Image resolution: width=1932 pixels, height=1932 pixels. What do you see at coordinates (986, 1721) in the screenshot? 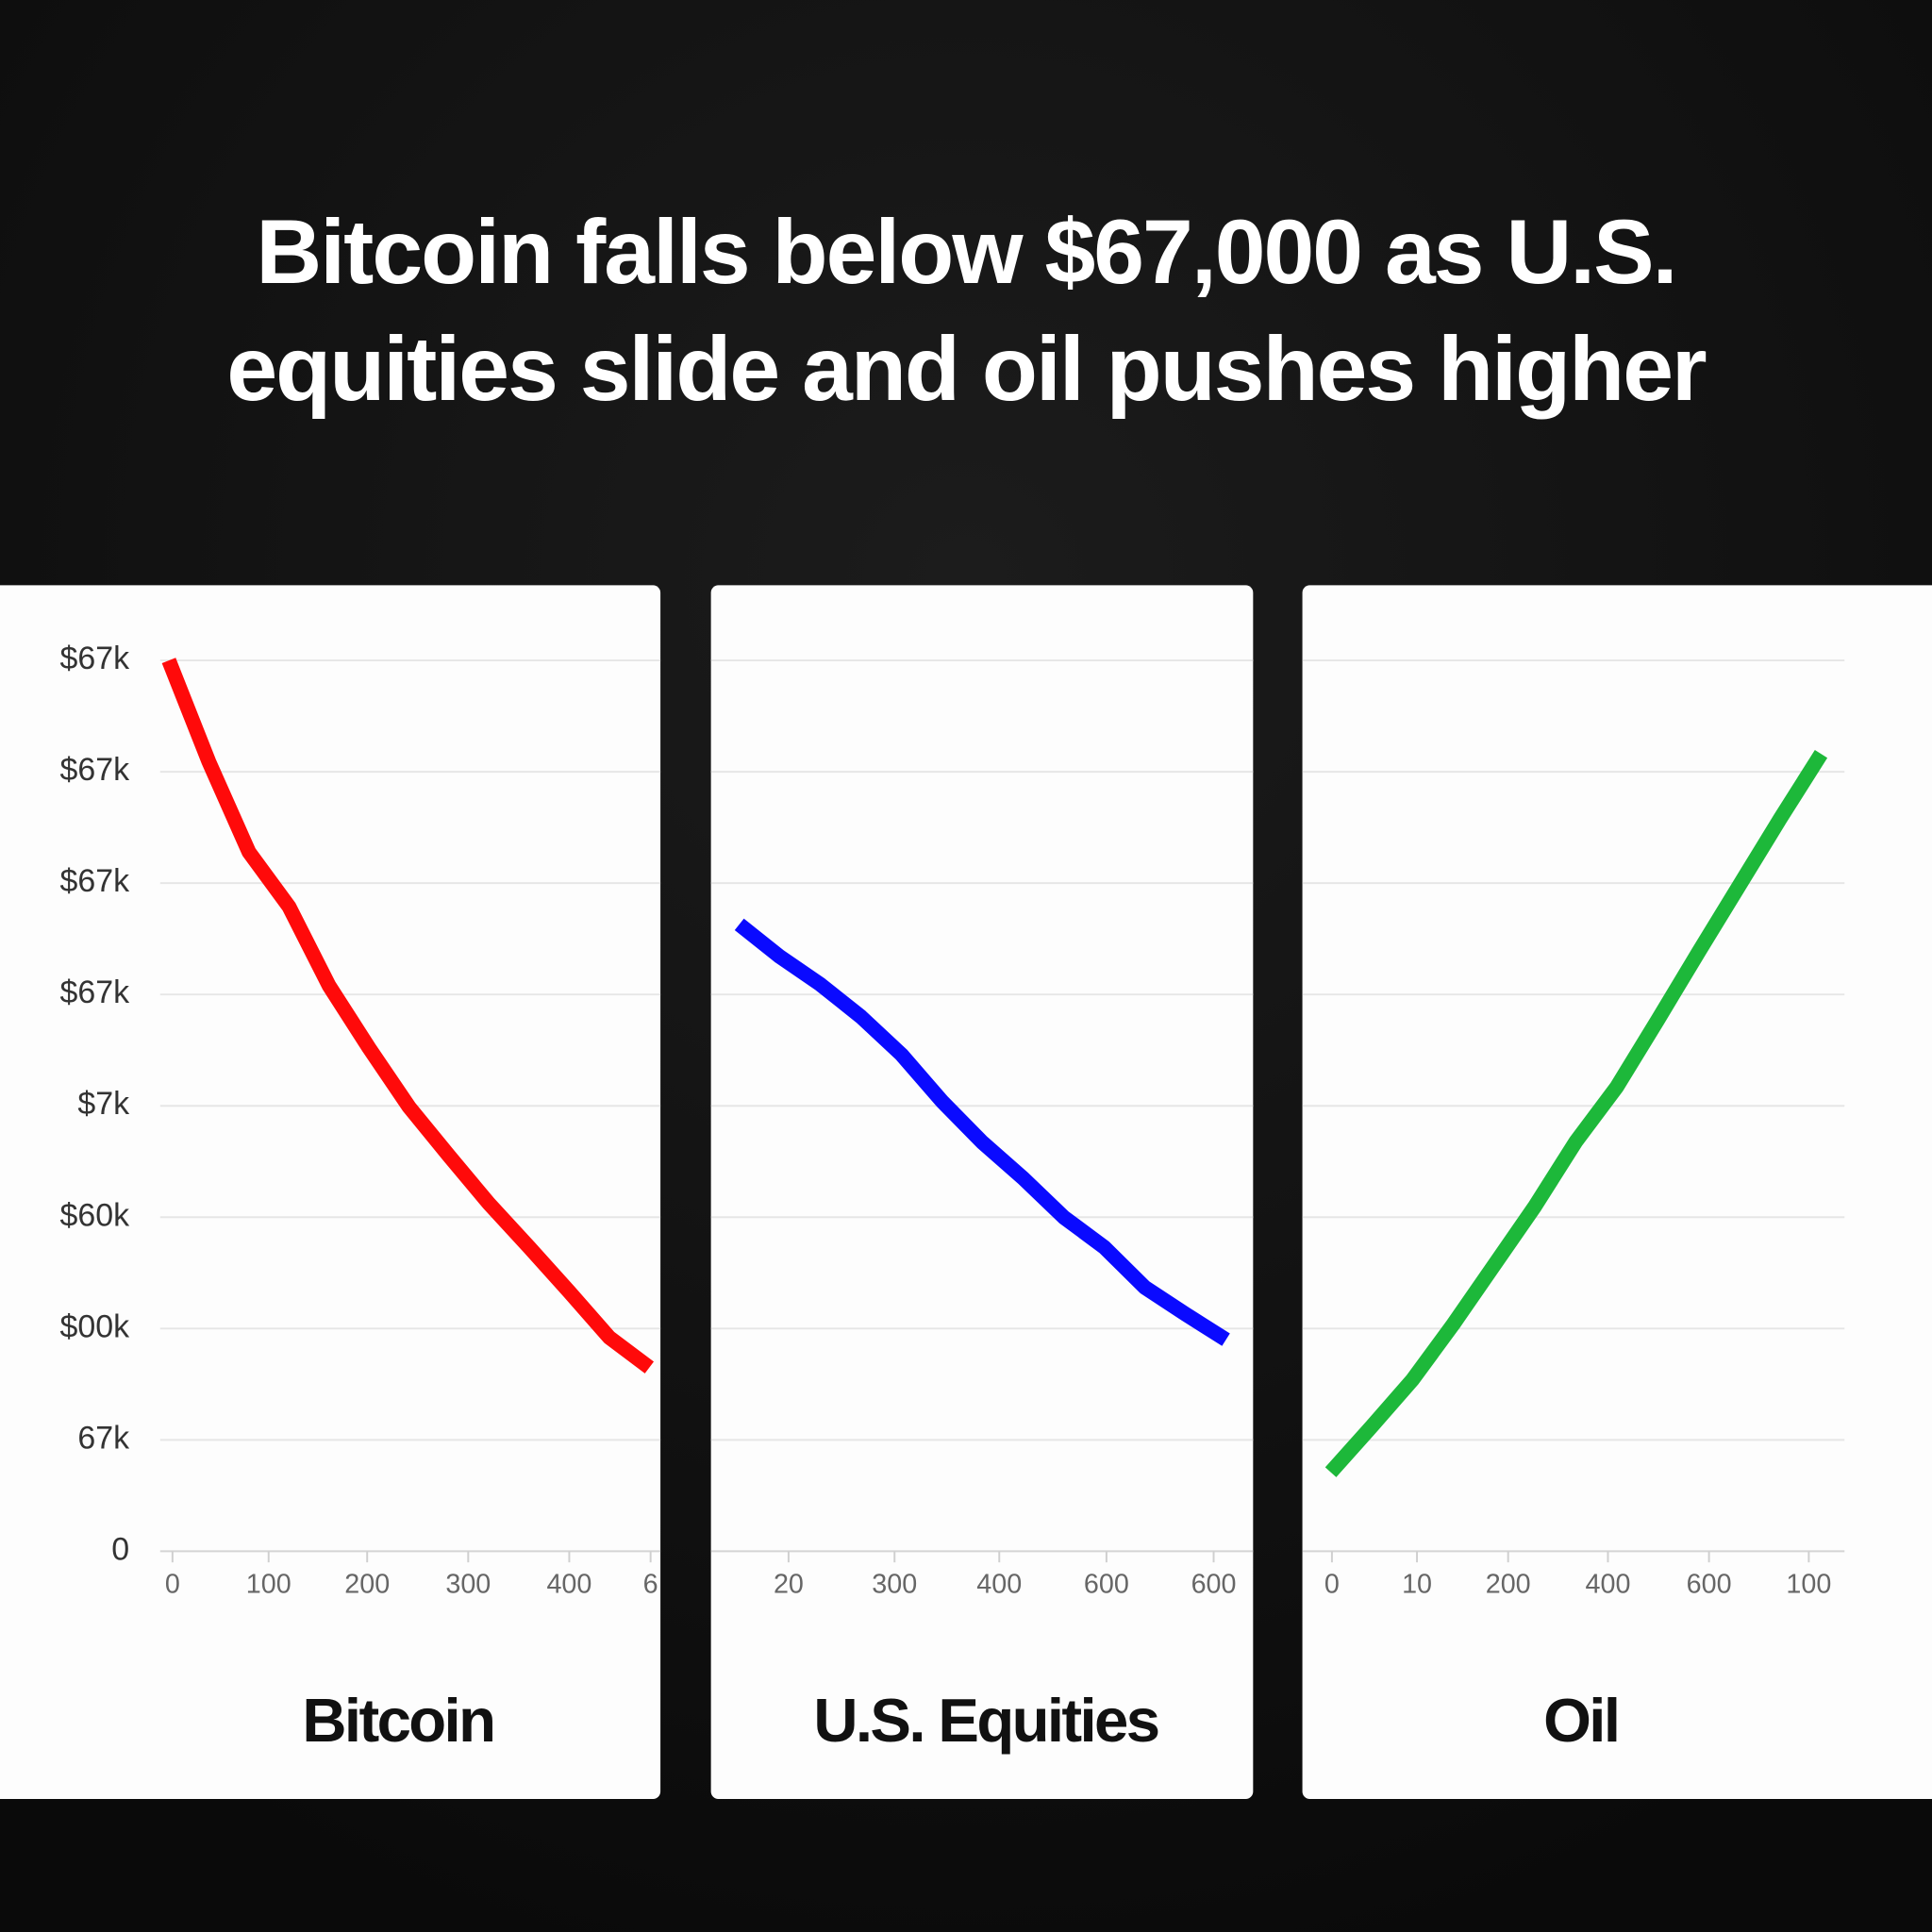
I see `chart-label: U.S. Equities` at bounding box center [986, 1721].